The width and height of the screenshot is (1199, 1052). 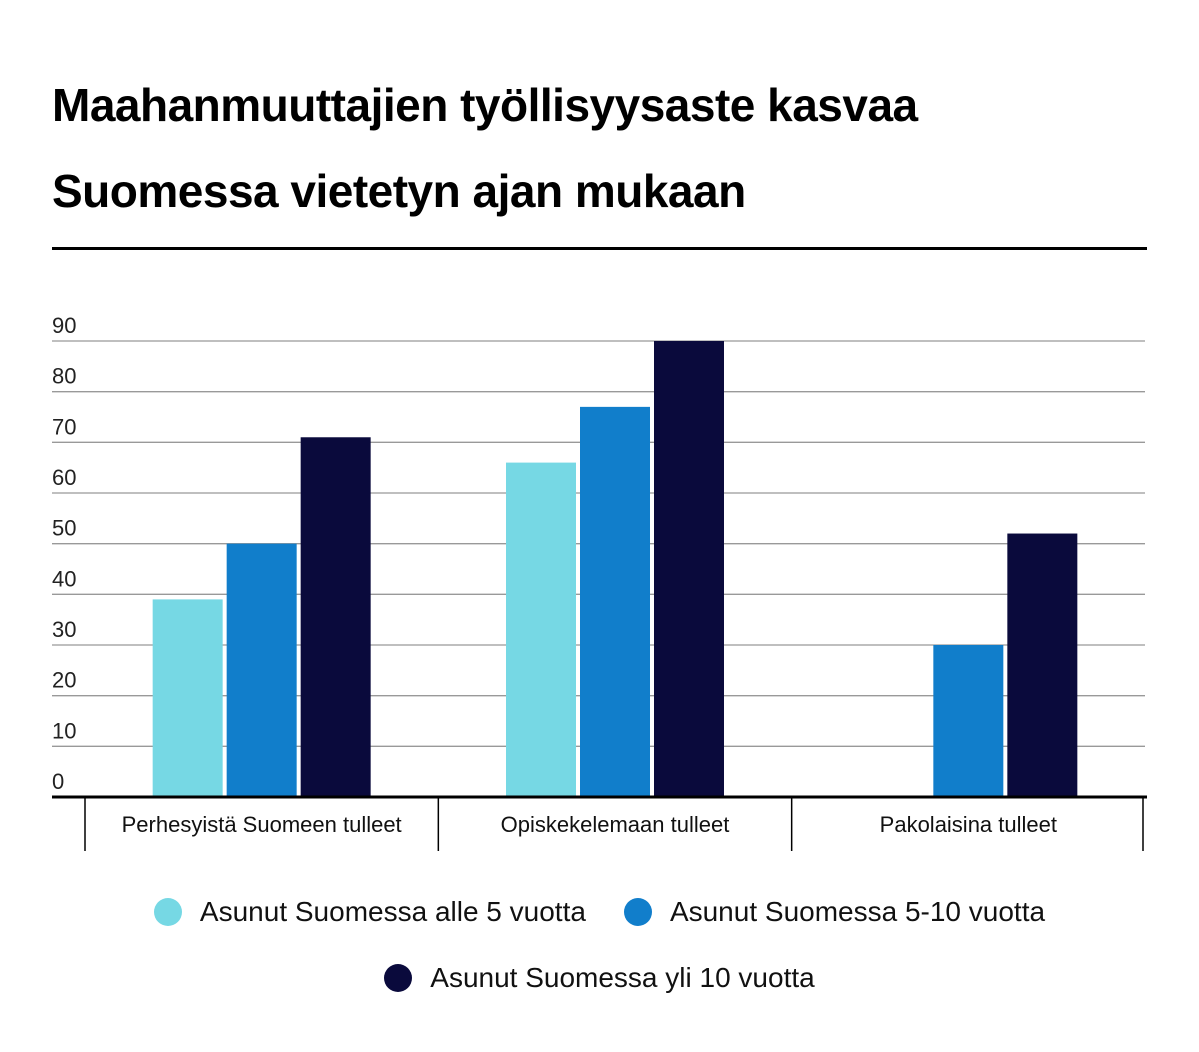 What do you see at coordinates (64, 578) in the screenshot?
I see `y-tick-label: 40` at bounding box center [64, 578].